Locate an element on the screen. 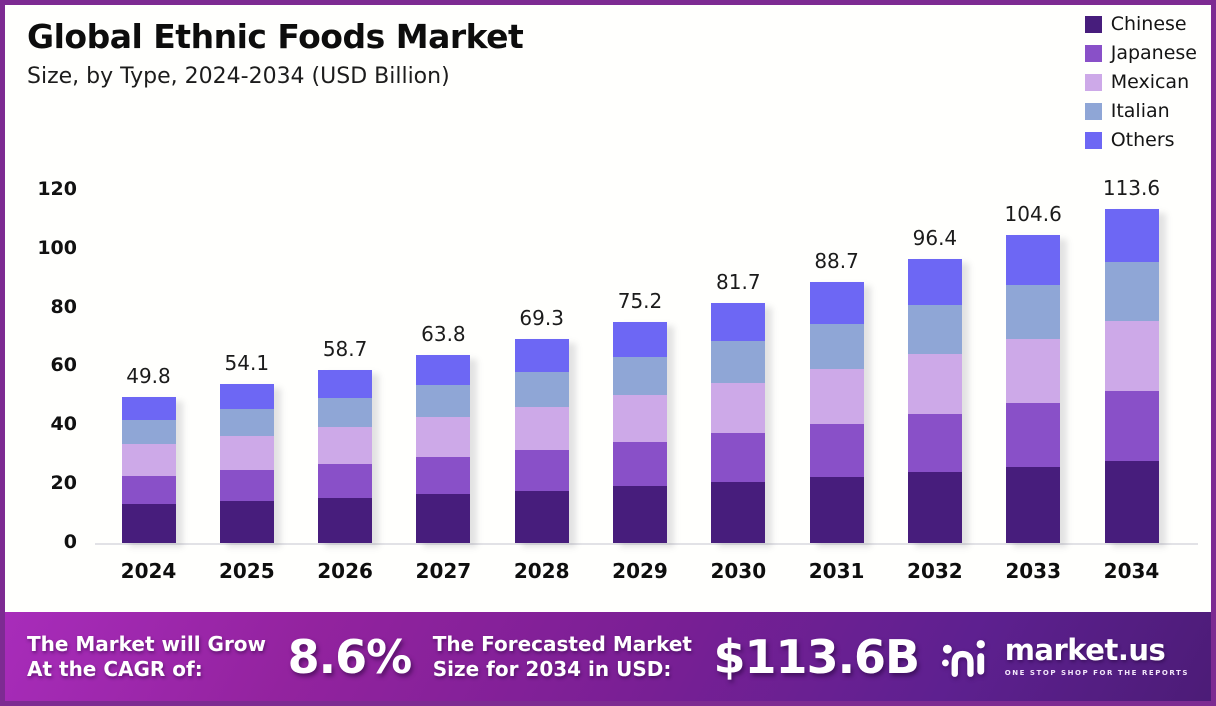 This screenshot has width=1216, height=706. bar-2025 is located at coordinates (246, 463).